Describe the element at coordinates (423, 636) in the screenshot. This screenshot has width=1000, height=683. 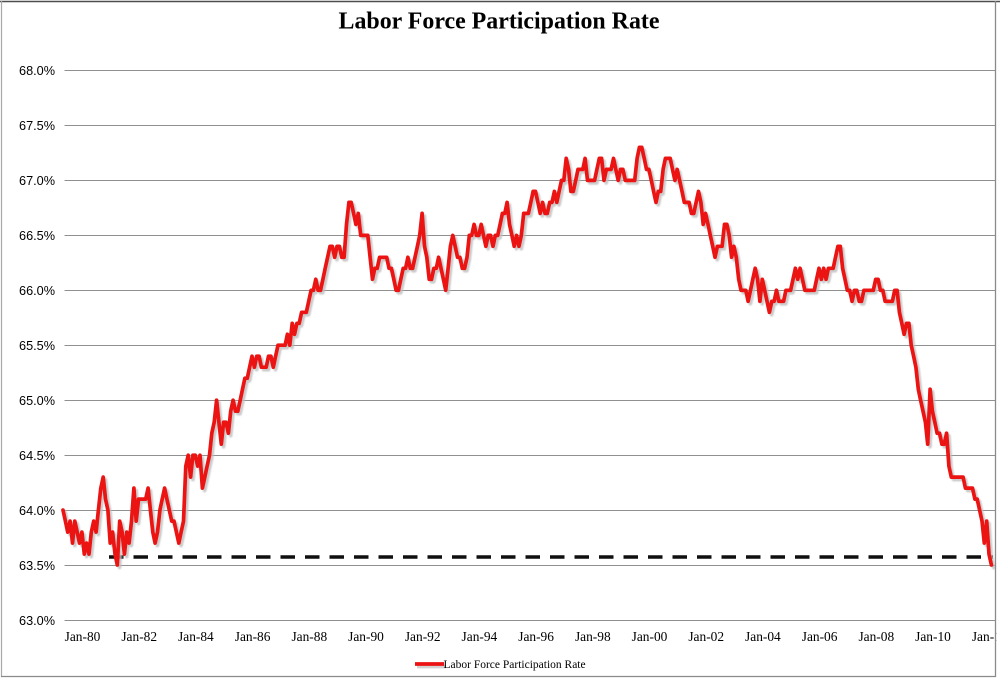
I see `svg-text: Jan-92` at that location.